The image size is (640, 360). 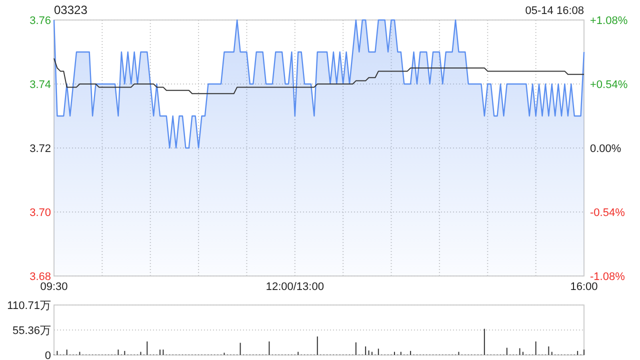 What do you see at coordinates (609, 21) in the screenshot?
I see `y2-tick-label: +1.08%` at bounding box center [609, 21].